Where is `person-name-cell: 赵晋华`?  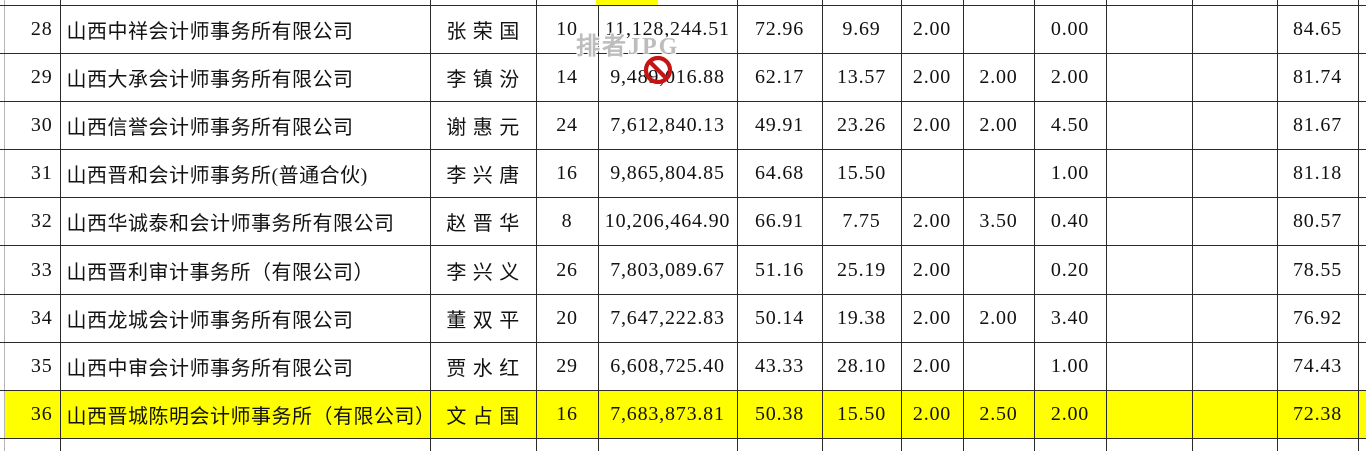
person-name-cell: 赵晋华 is located at coordinates (483, 222).